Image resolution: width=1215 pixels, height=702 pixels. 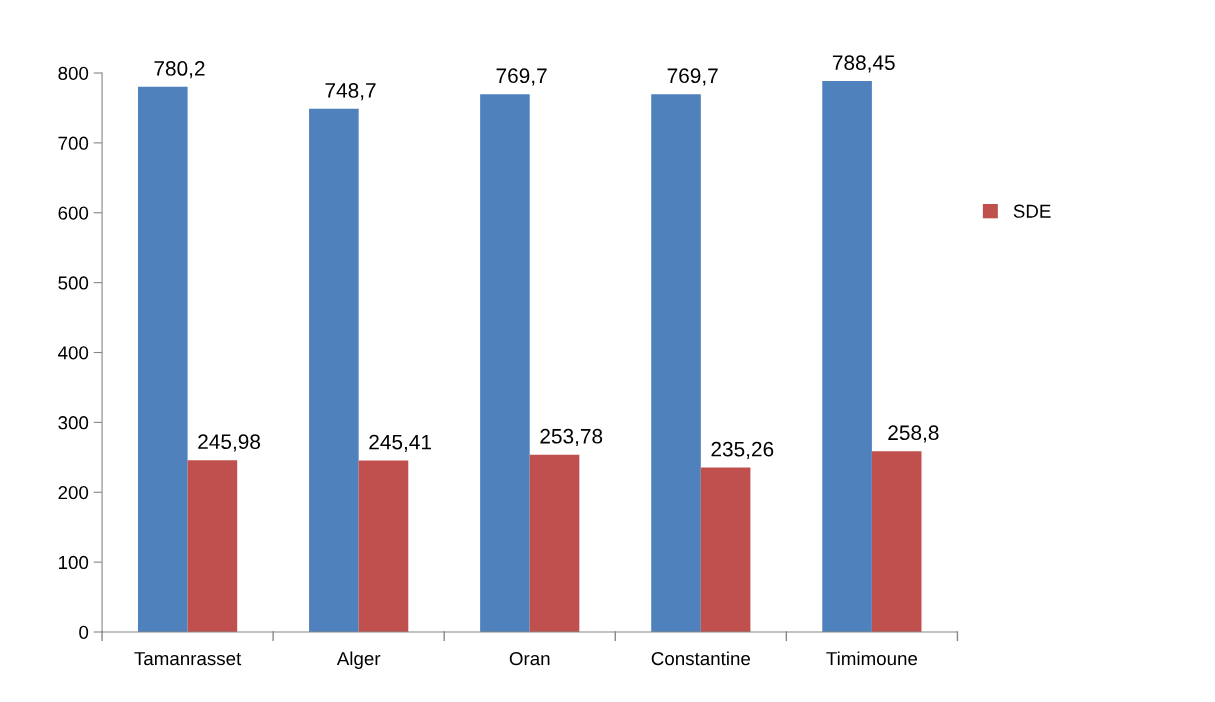 What do you see at coordinates (84, 632) in the screenshot?
I see `y-tick-label: 0` at bounding box center [84, 632].